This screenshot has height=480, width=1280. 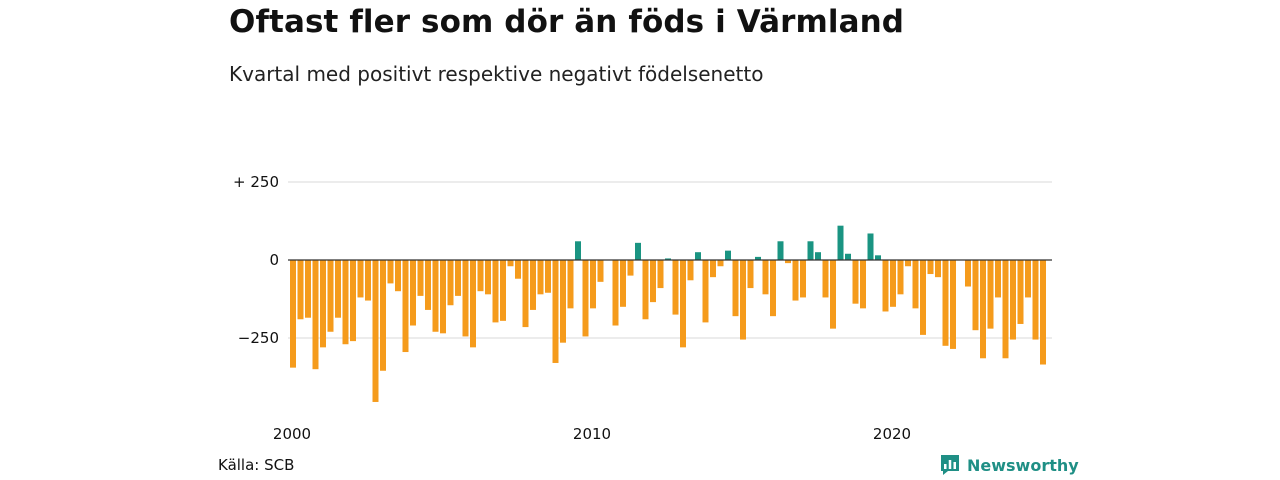 I want to click on y-tick-label: −250, so click(x=258, y=338).